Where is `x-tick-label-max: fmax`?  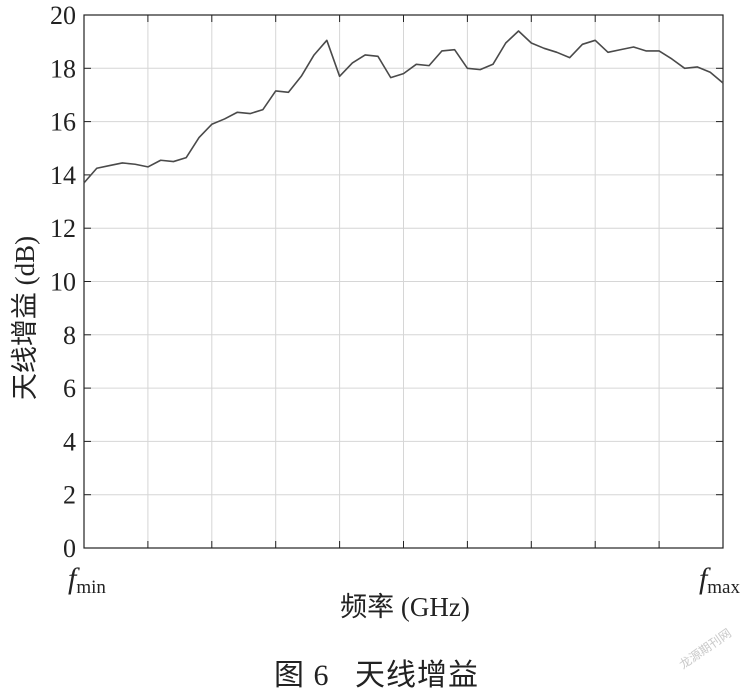 x-tick-label-max: fmax is located at coordinates (720, 580).